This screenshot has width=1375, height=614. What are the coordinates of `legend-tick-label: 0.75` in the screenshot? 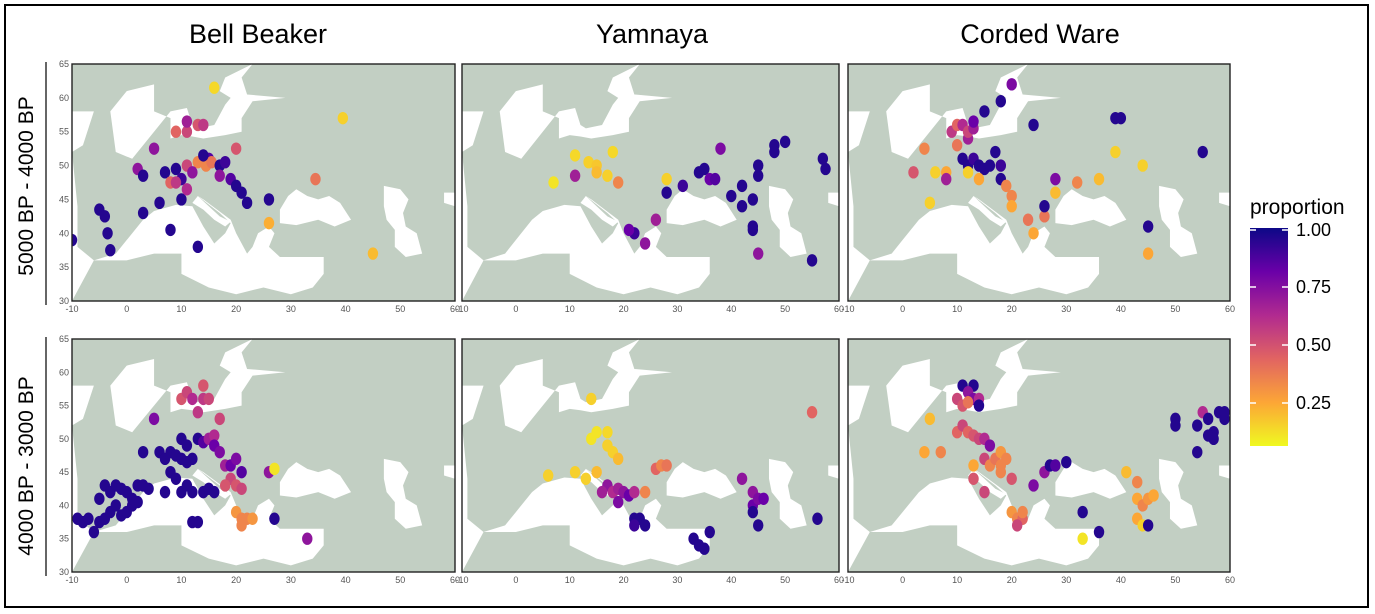 It's located at (1313, 287).